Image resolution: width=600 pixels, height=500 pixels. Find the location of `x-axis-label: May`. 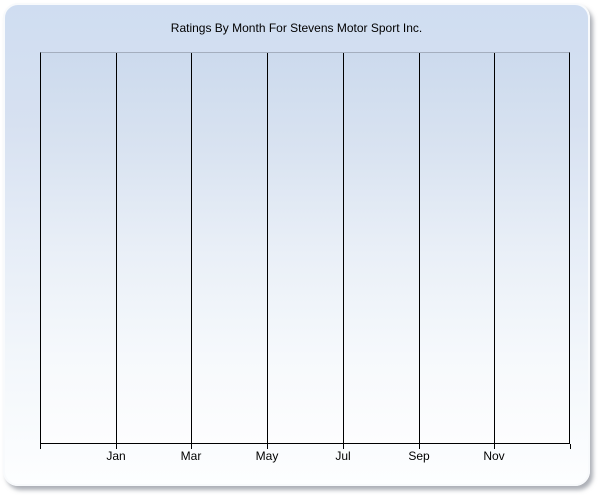

x-axis-label: May is located at coordinates (267, 456).